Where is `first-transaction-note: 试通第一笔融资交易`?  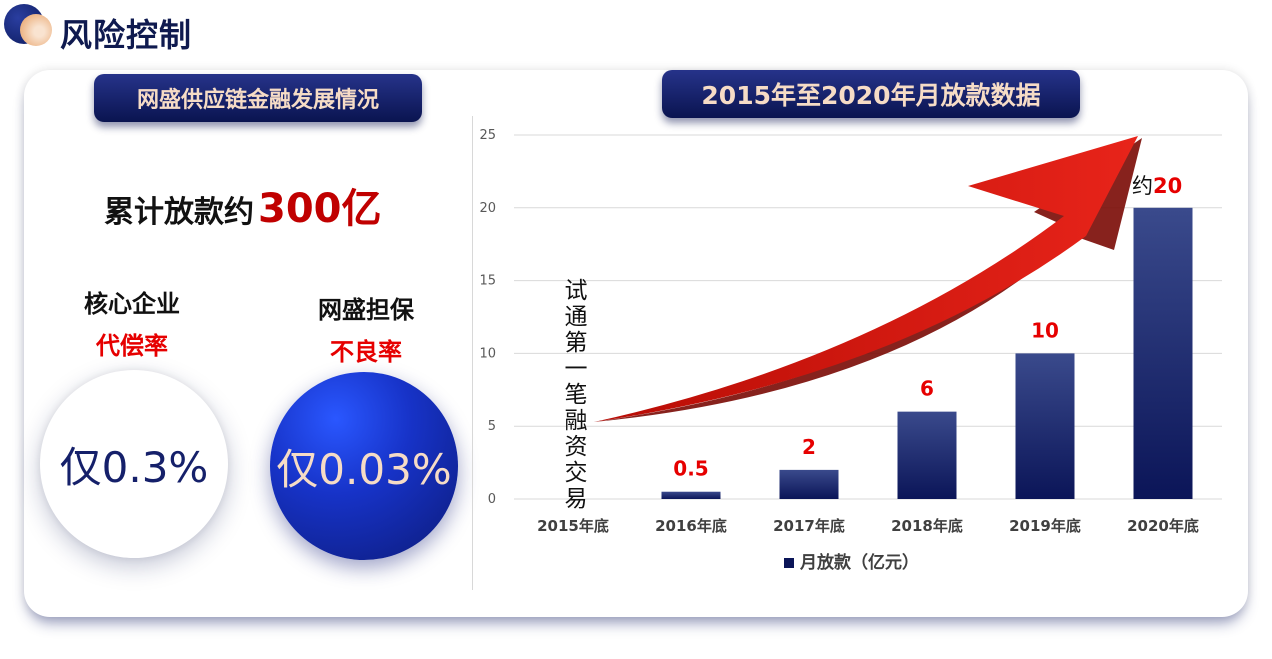
first-transaction-note: 试通第一笔融资交易 is located at coordinates (576, 395).